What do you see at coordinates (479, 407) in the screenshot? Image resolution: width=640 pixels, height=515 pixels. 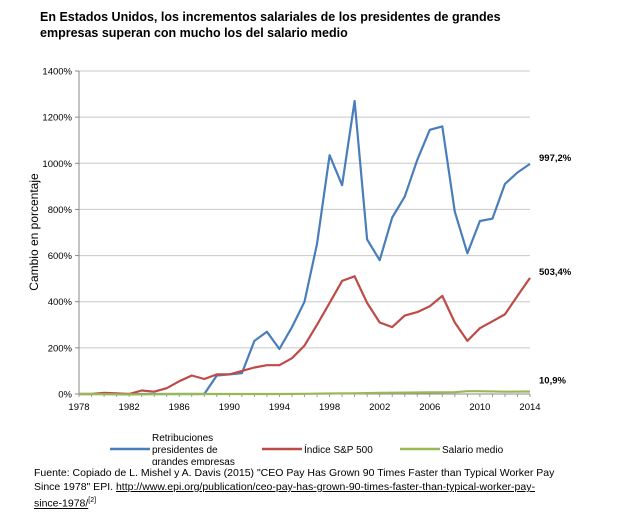 I see `x-tick-label: 2010` at bounding box center [479, 407].